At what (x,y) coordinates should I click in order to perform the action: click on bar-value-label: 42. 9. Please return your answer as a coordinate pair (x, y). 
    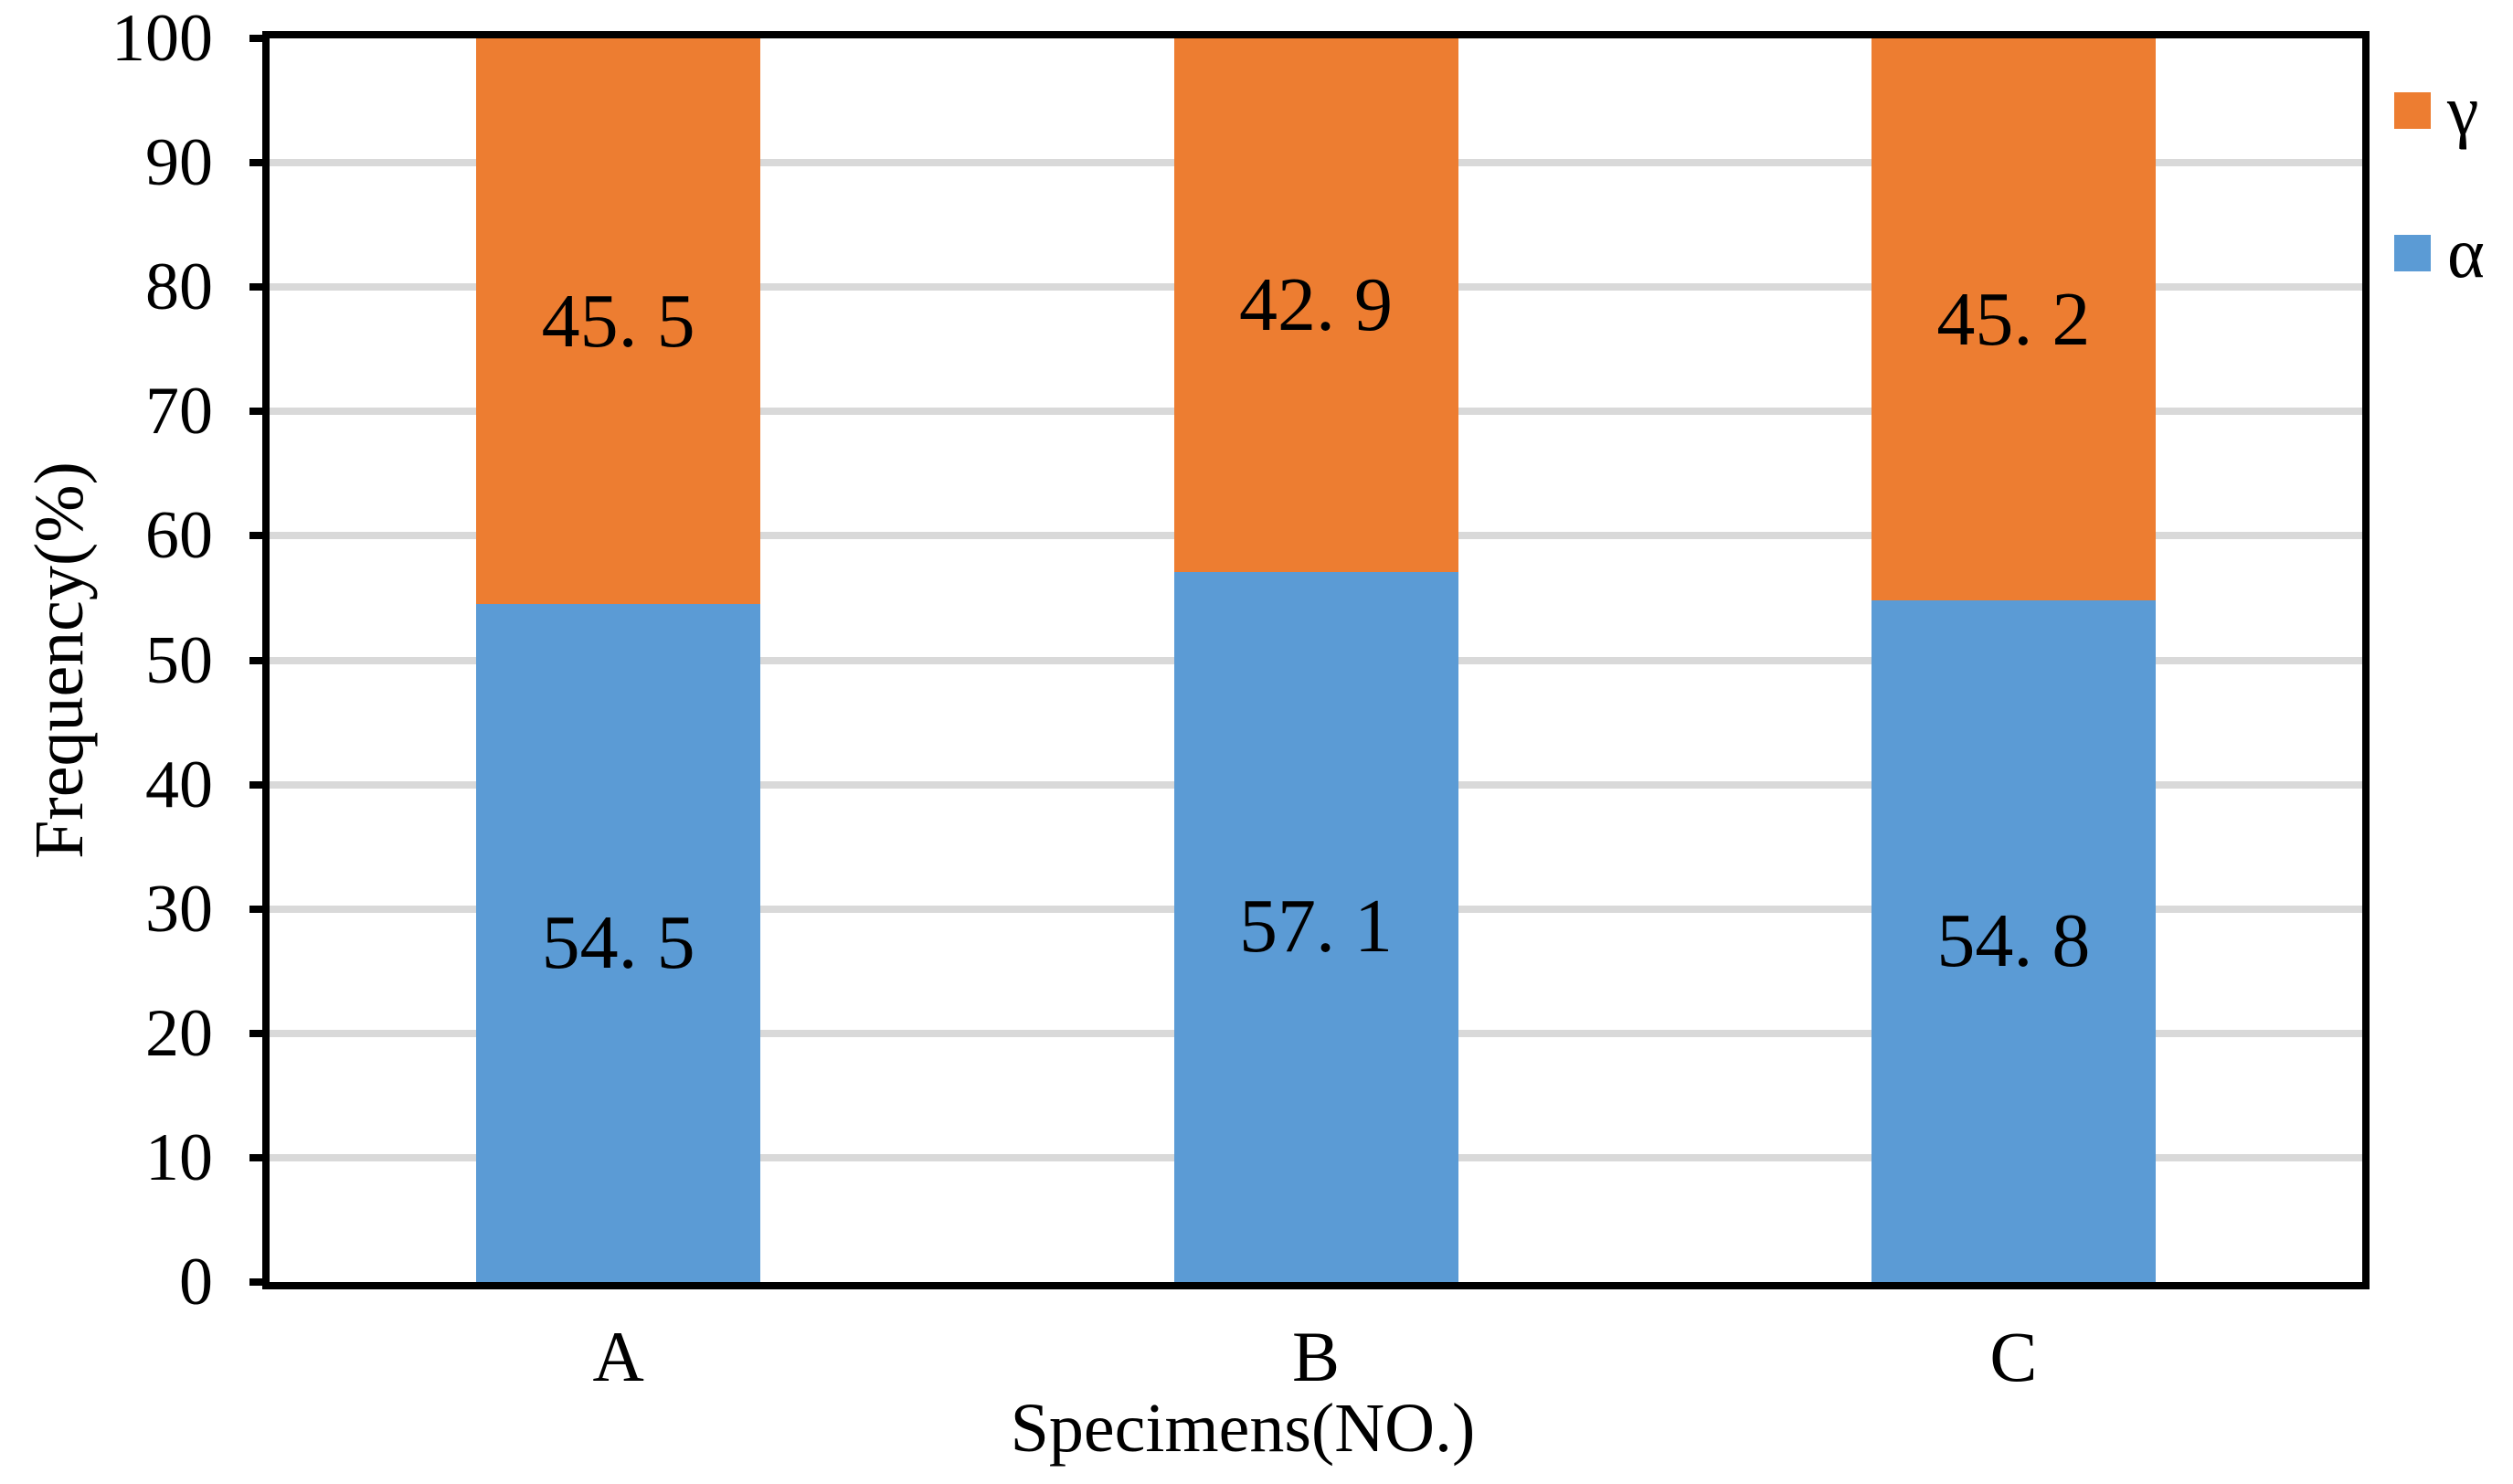
    Looking at the image, I should click on (1316, 304).